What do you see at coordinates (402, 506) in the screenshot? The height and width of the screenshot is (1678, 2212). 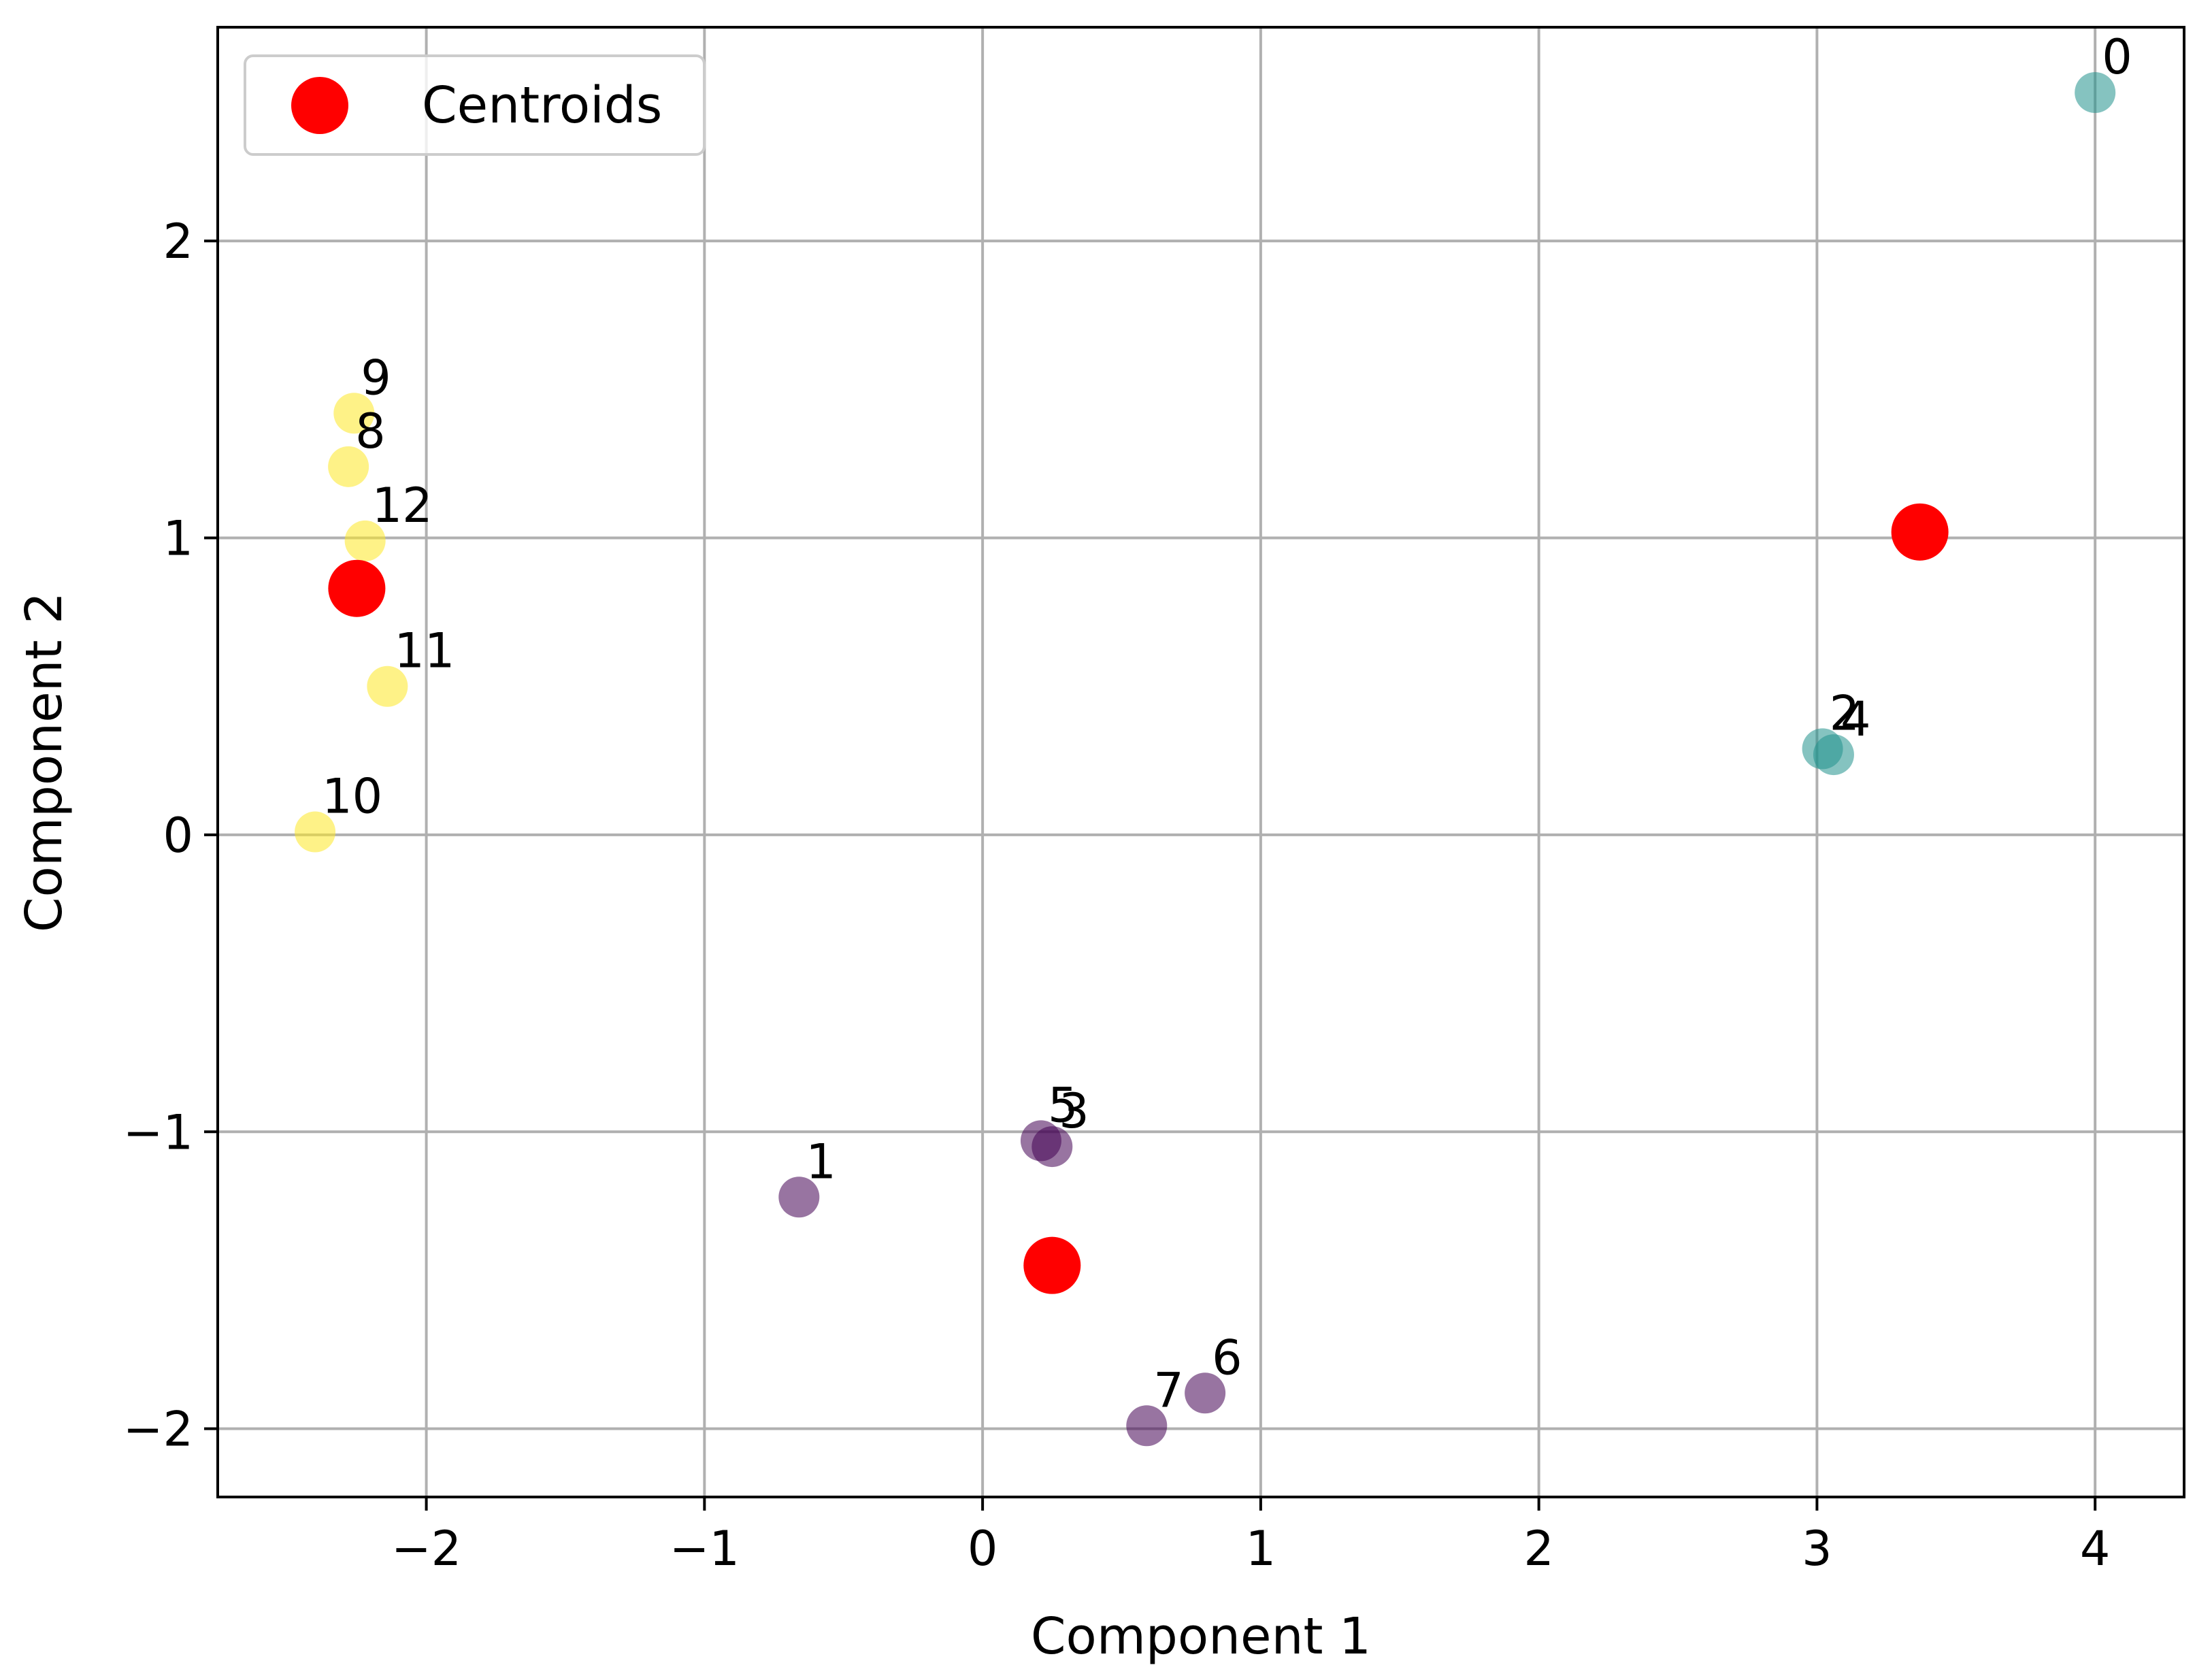 I see `point-label: 12` at bounding box center [402, 506].